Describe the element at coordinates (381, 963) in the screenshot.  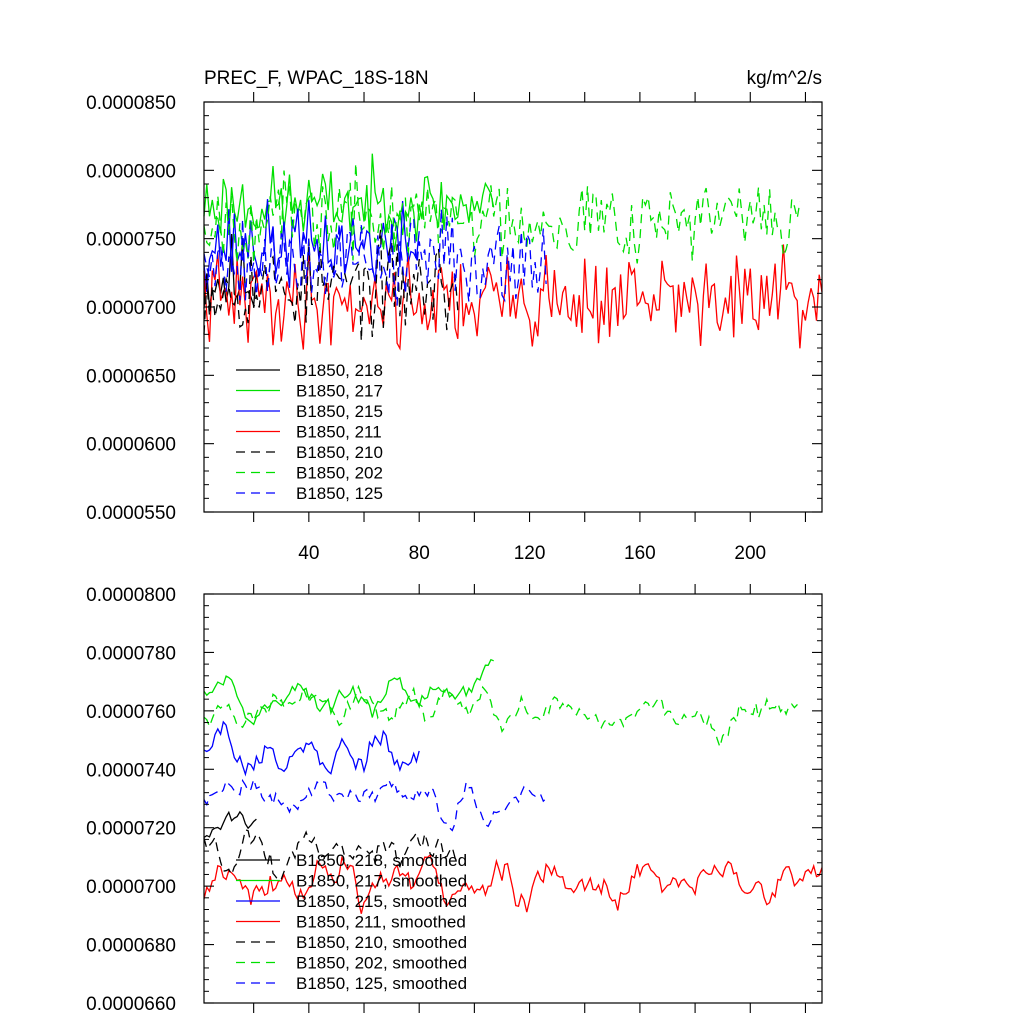
I see `legend-label-5: B1850, 202, smoothed` at that location.